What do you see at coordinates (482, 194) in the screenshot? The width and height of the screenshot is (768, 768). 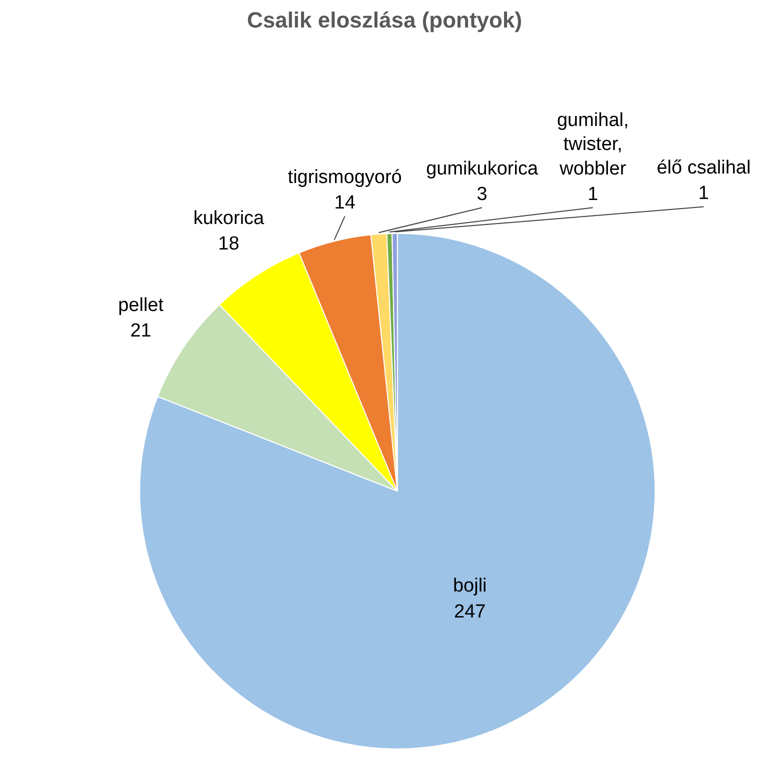 I see `data-label: 3` at bounding box center [482, 194].